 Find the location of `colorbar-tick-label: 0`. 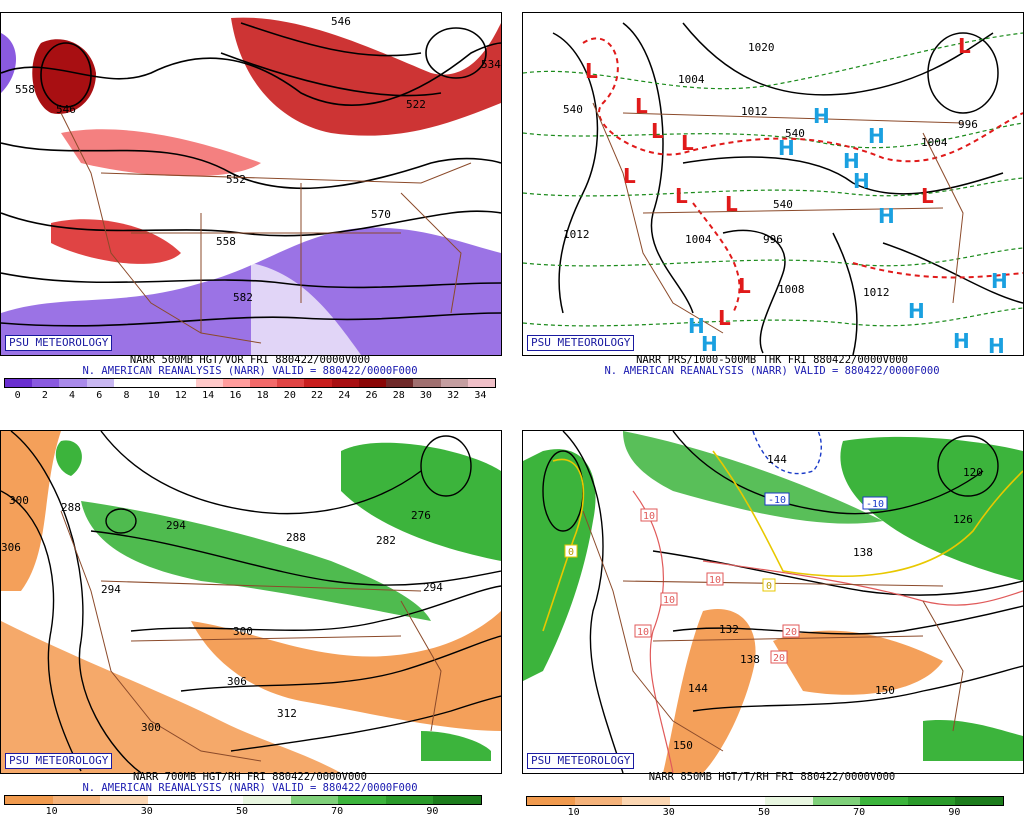

colorbar-tick-label: 0 is located at coordinates (17, 395).